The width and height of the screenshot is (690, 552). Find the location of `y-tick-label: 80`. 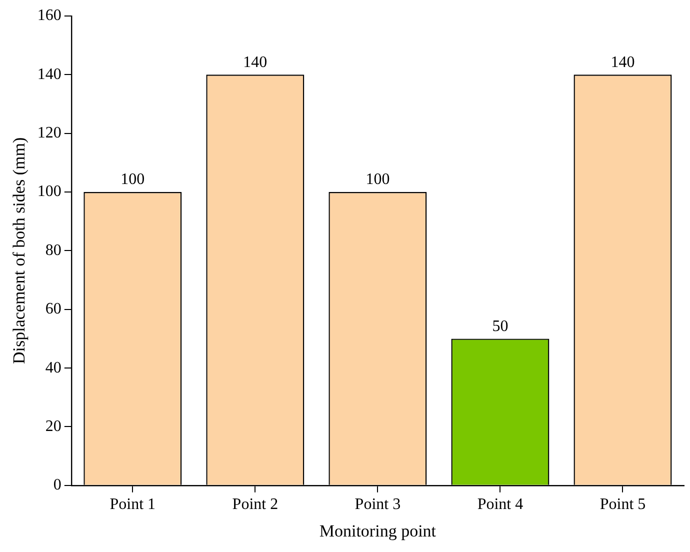

y-tick-label: 80 is located at coordinates (53, 250).